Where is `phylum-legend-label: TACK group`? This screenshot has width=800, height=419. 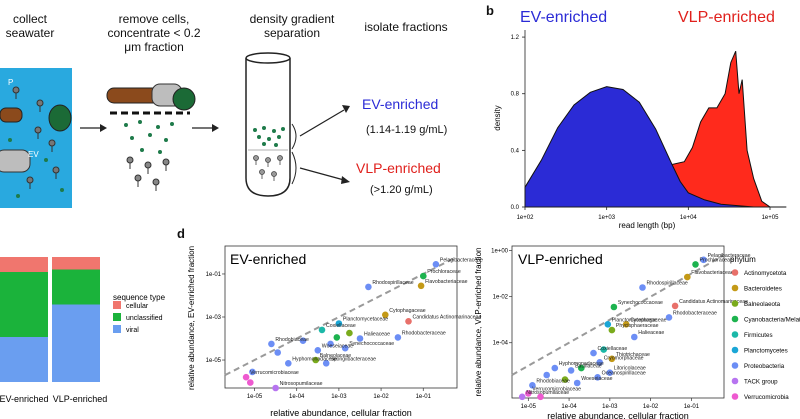 phylum-legend-label: TACK group is located at coordinates (761, 382).